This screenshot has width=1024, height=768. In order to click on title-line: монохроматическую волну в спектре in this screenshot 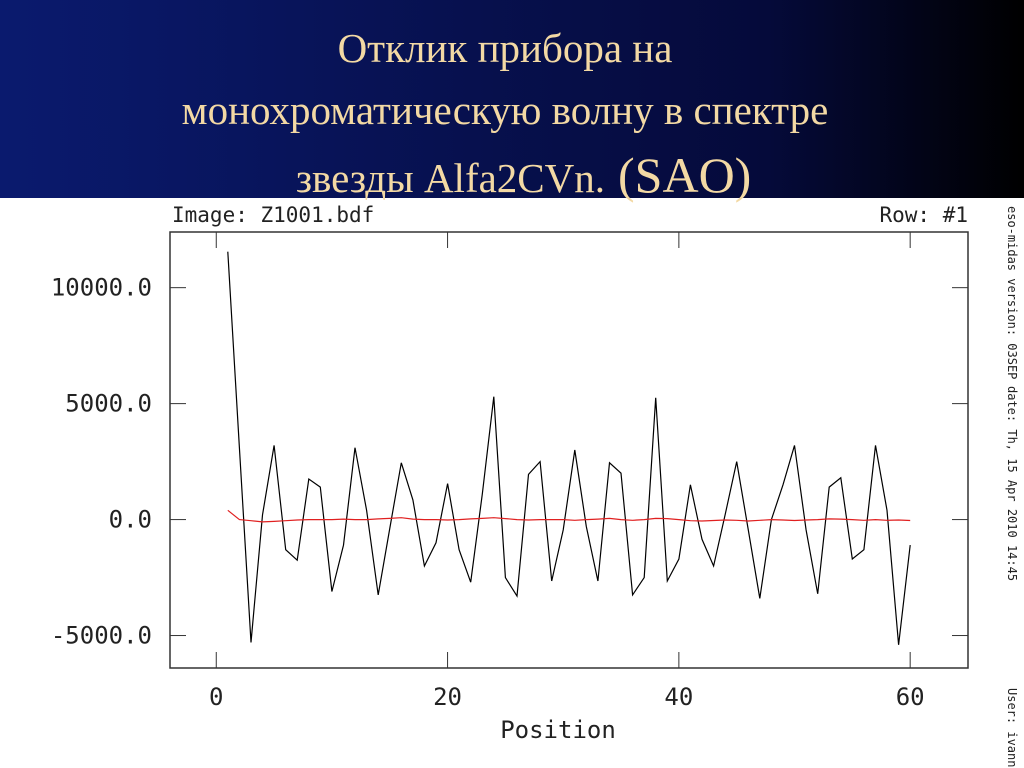, I will do `click(505, 110)`.